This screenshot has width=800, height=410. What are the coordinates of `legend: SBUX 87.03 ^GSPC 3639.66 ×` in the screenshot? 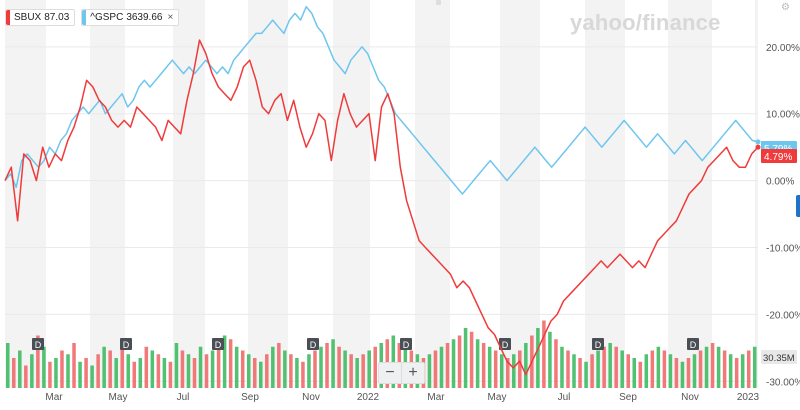 It's located at (92, 17).